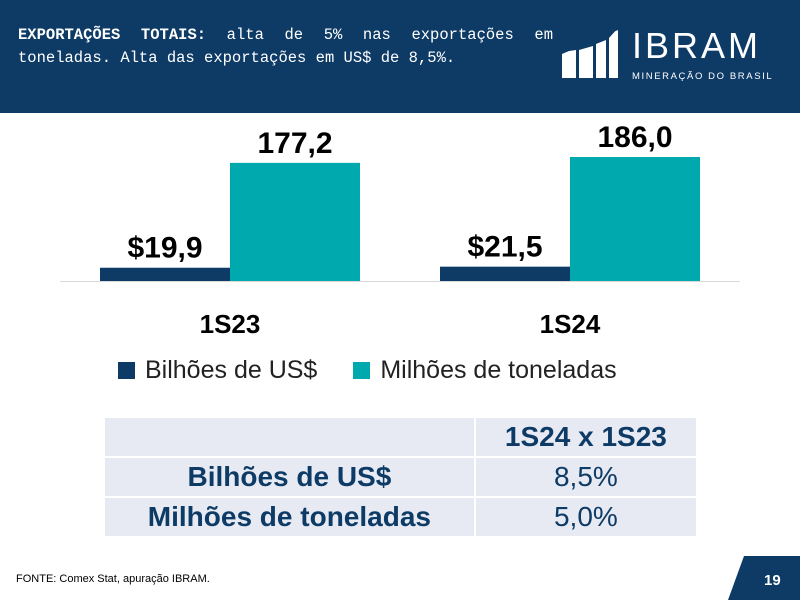  Describe the element at coordinates (570, 324) in the screenshot. I see `category-label: 1S24` at that location.